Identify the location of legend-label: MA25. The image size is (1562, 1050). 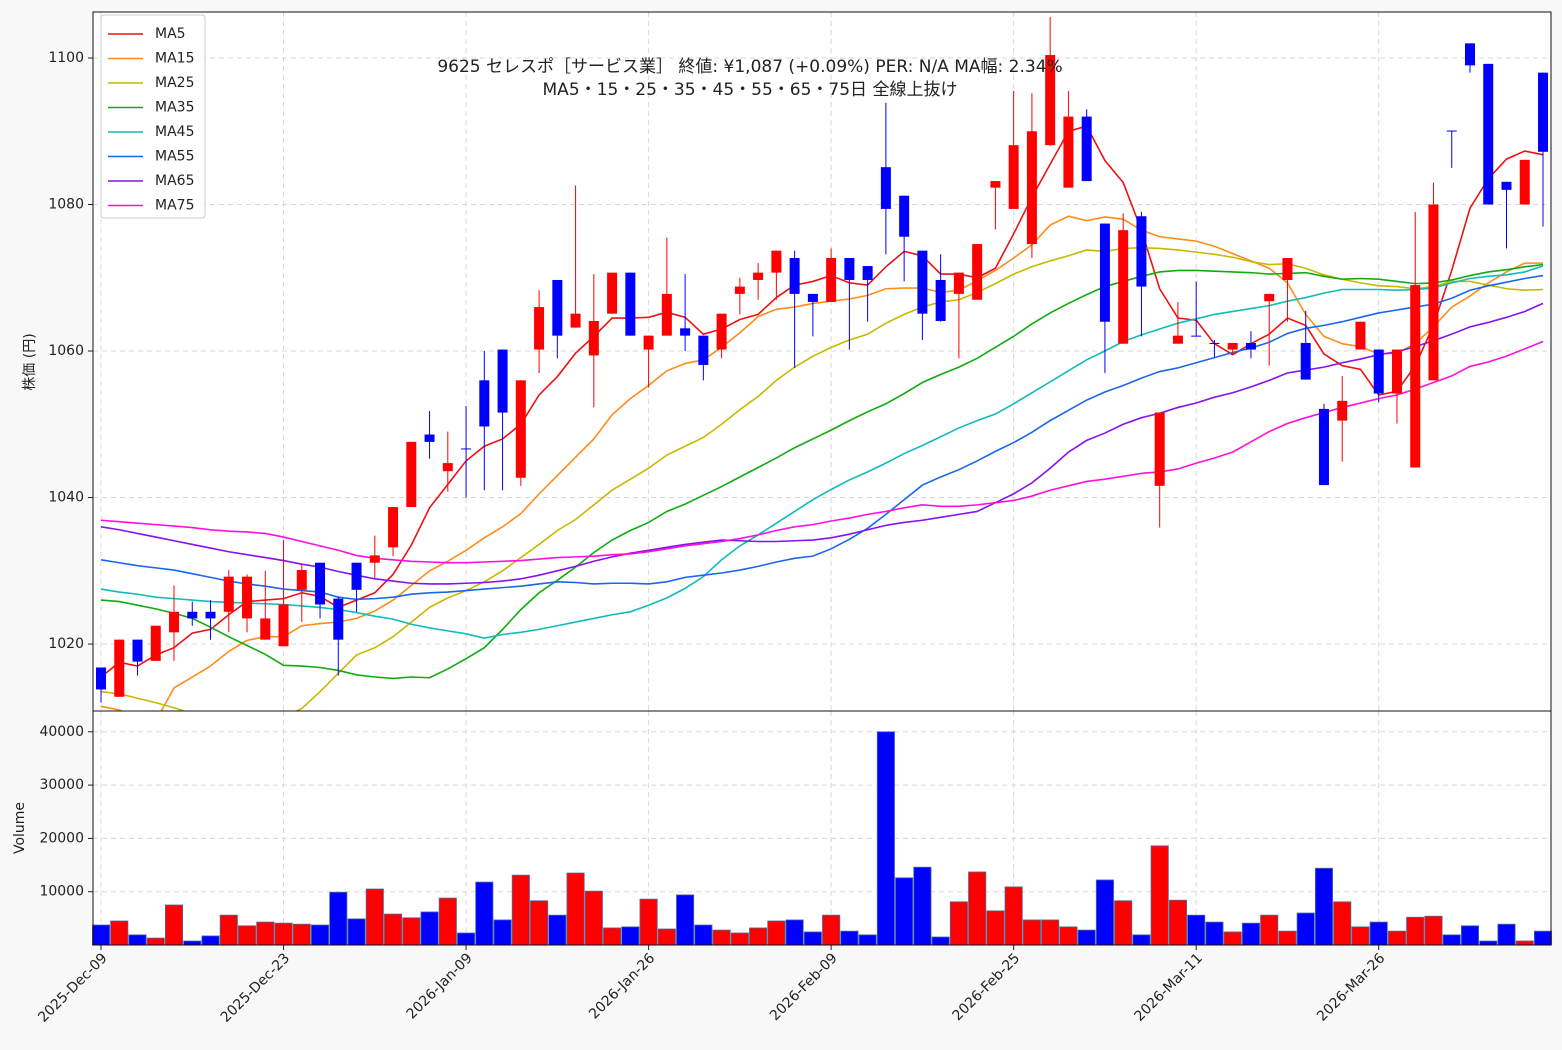
(174, 83).